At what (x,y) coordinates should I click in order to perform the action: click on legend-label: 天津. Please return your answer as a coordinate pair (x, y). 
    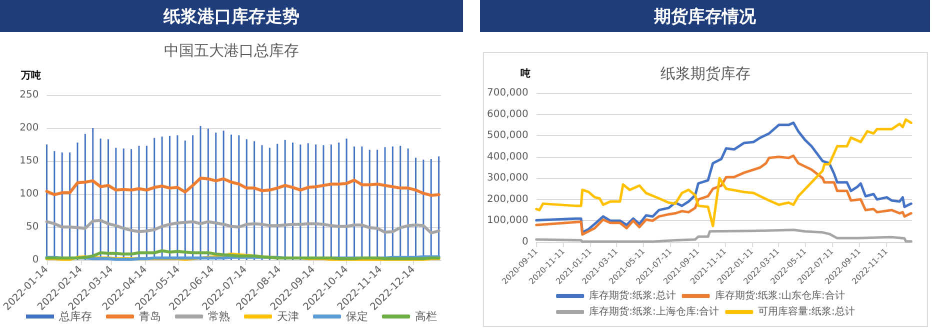
    Looking at the image, I should click on (288, 316).